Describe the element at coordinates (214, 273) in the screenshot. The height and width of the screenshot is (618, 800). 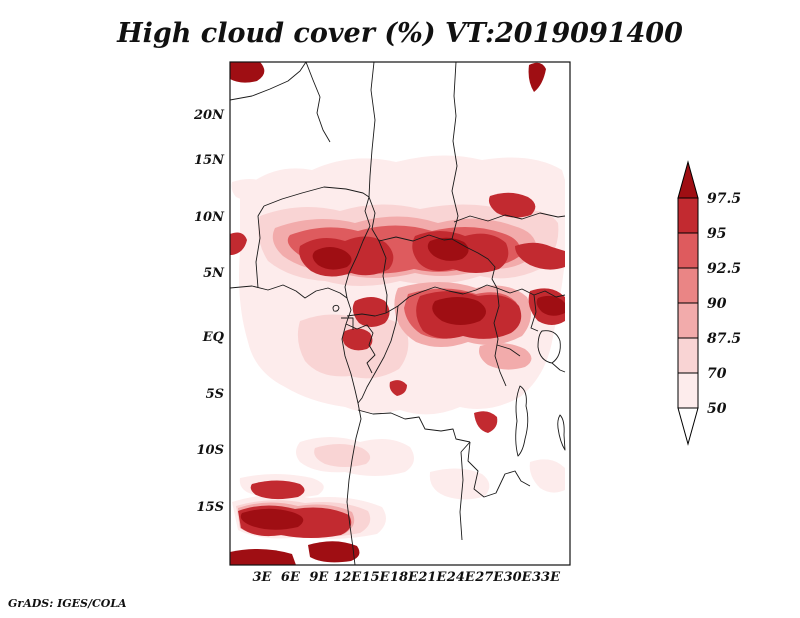
I see `lat-tick-label: 5N` at that location.